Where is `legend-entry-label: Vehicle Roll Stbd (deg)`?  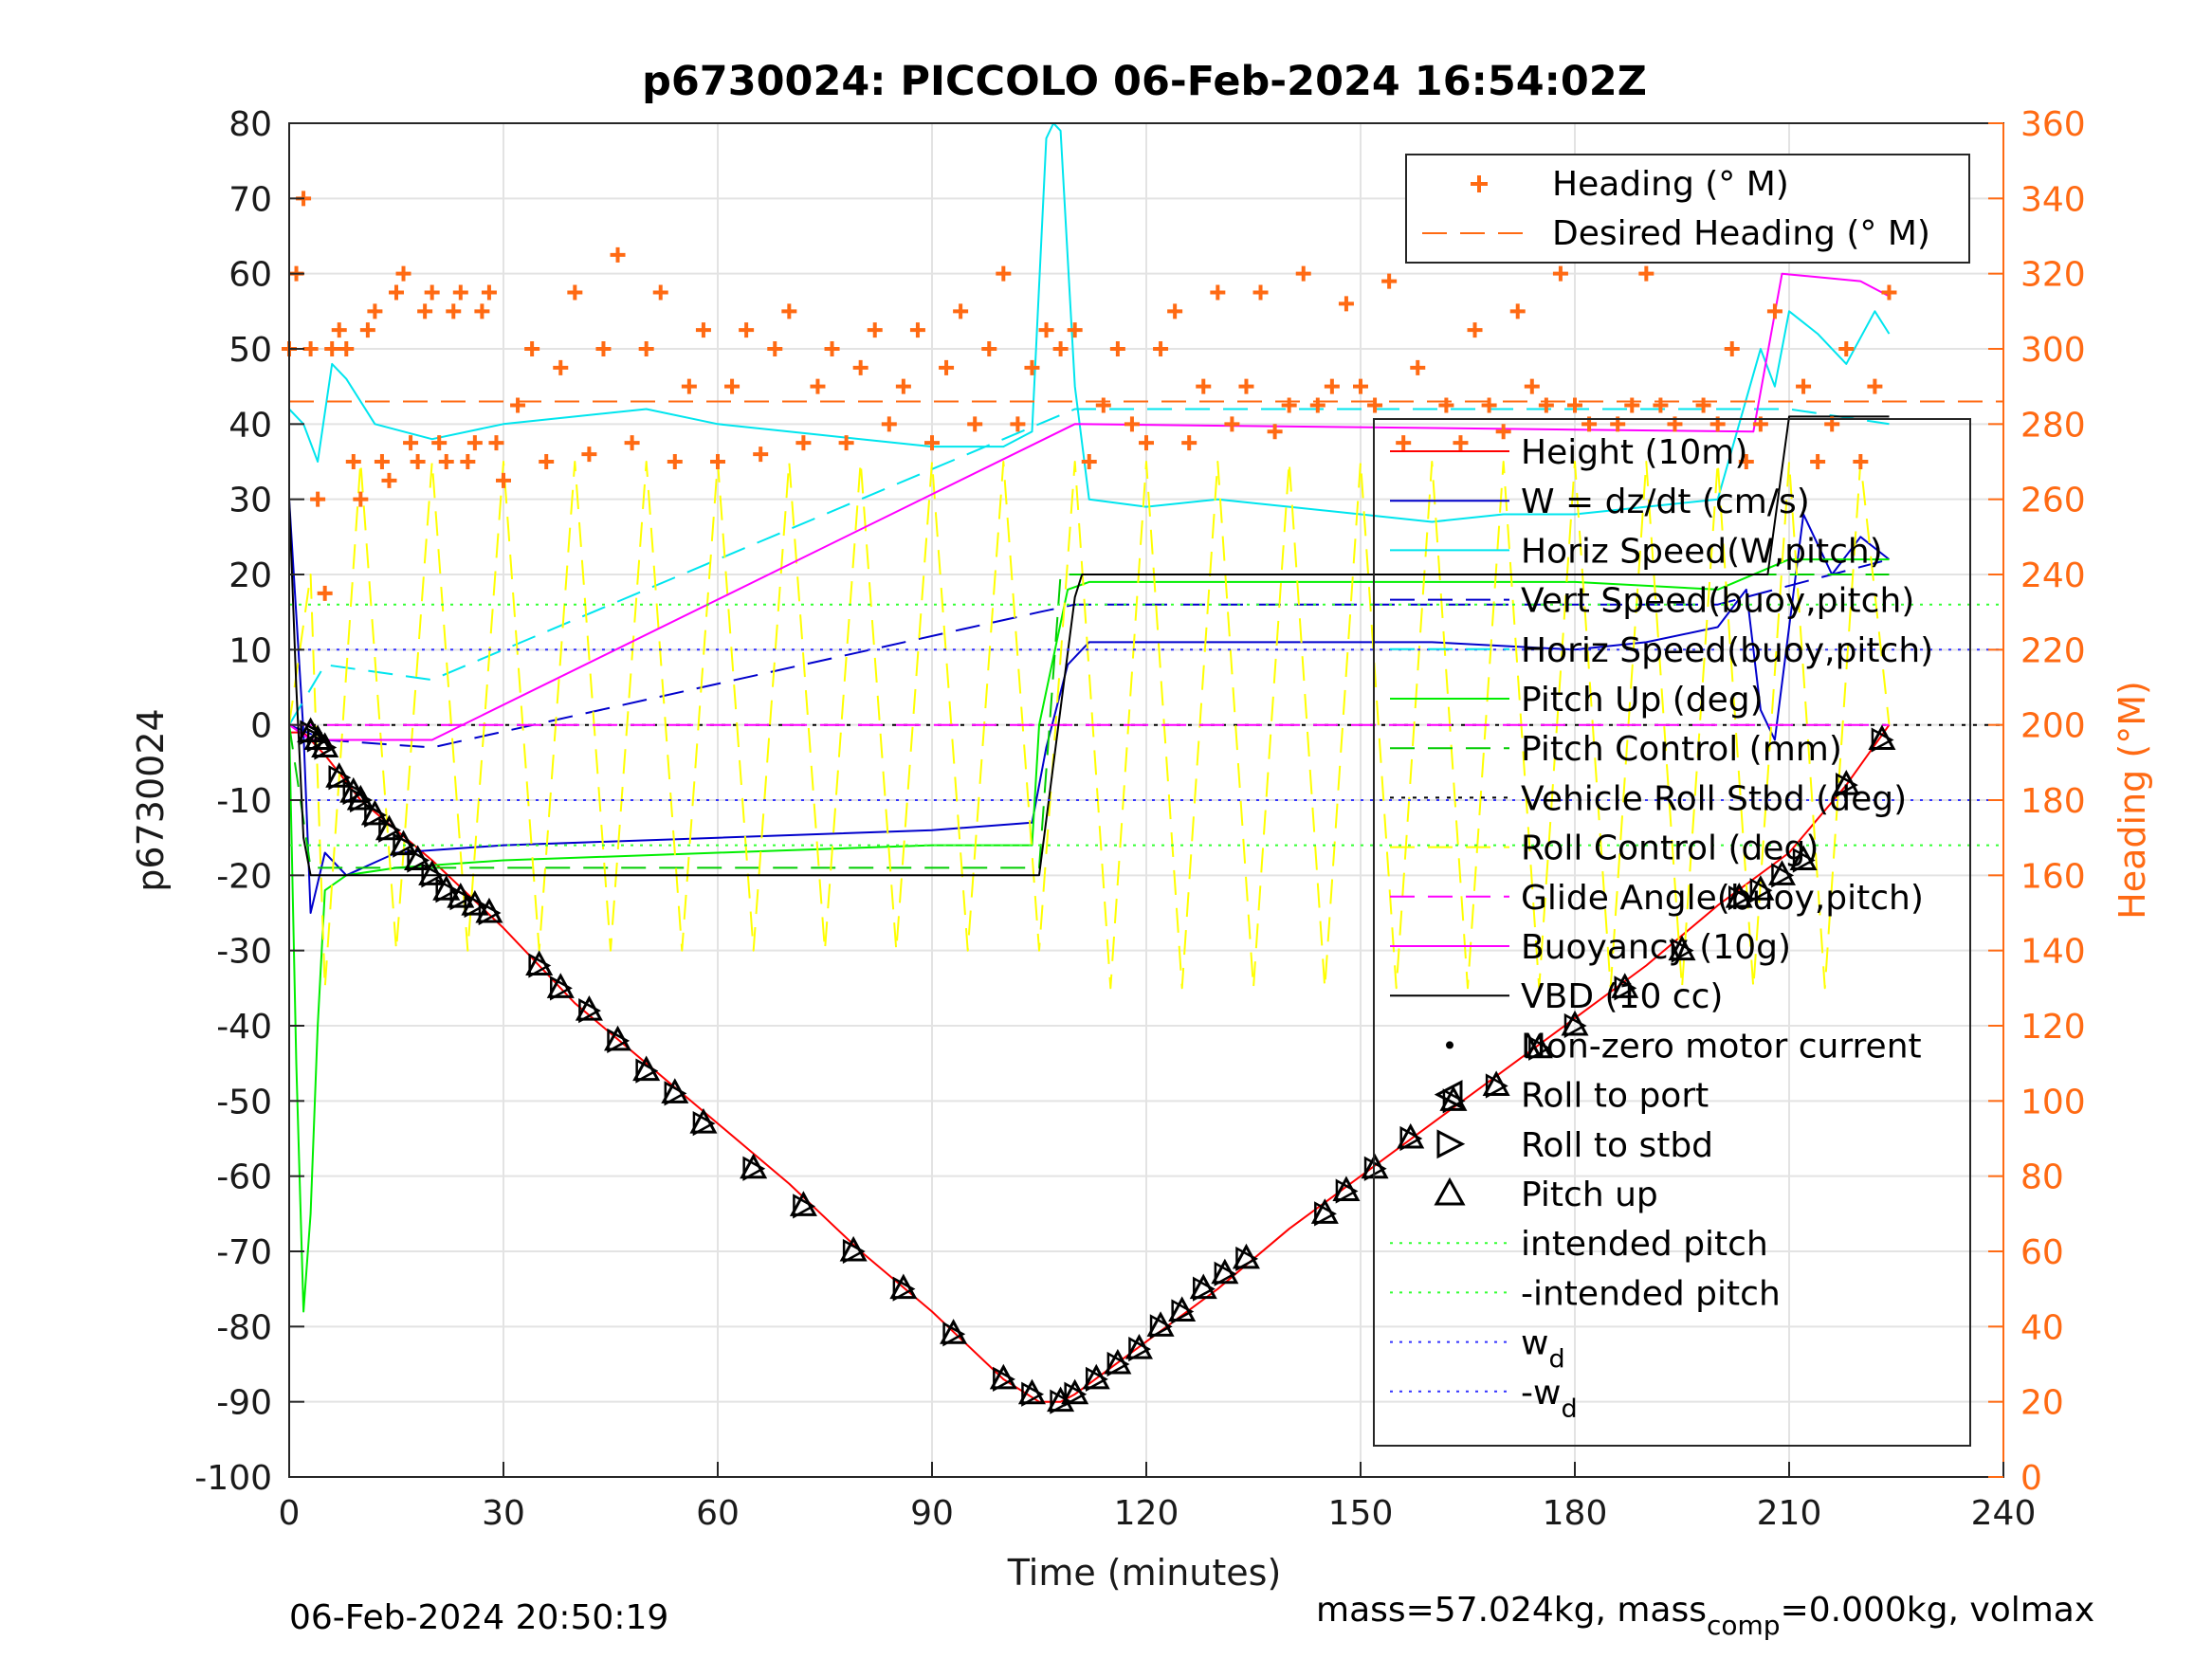
legend-entry-label: Vehicle Roll Stbd (deg) is located at coordinates (1714, 798).